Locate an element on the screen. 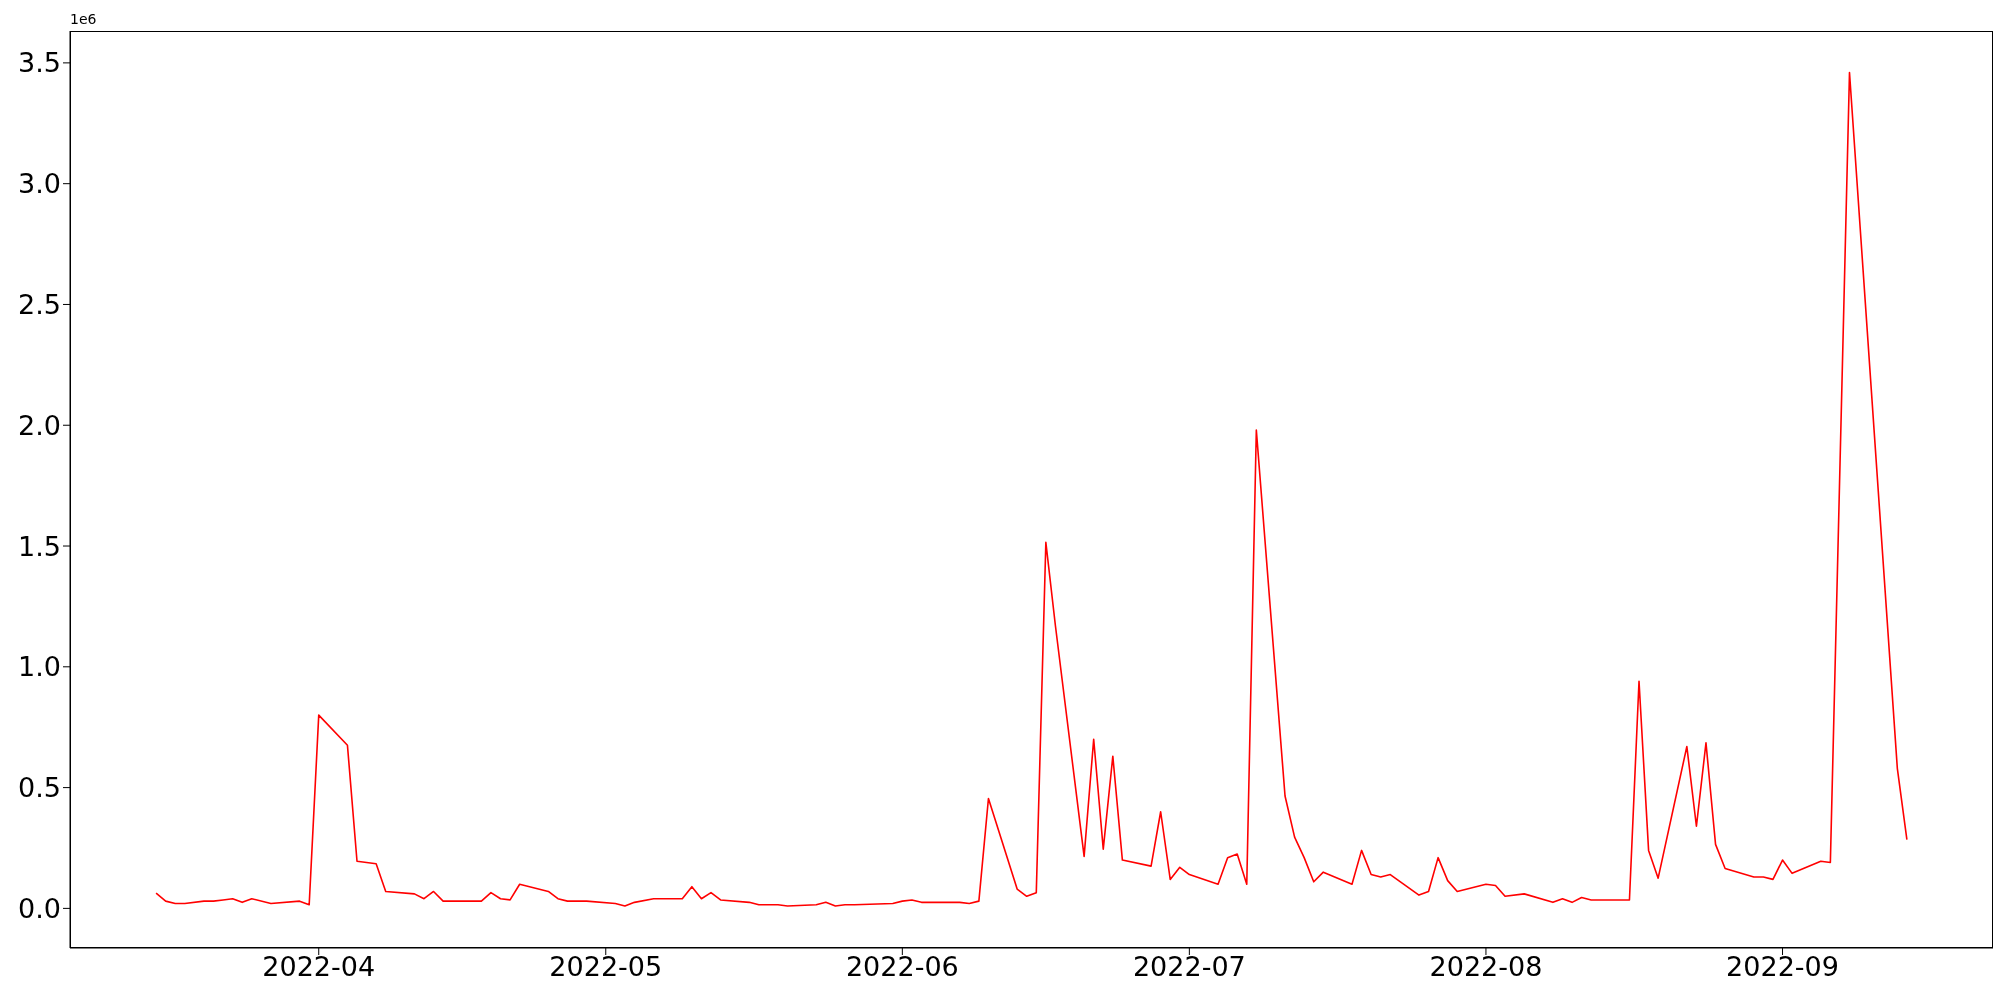 The height and width of the screenshot is (1000, 2000). y-tick-label: 3.5 is located at coordinates (39, 63).